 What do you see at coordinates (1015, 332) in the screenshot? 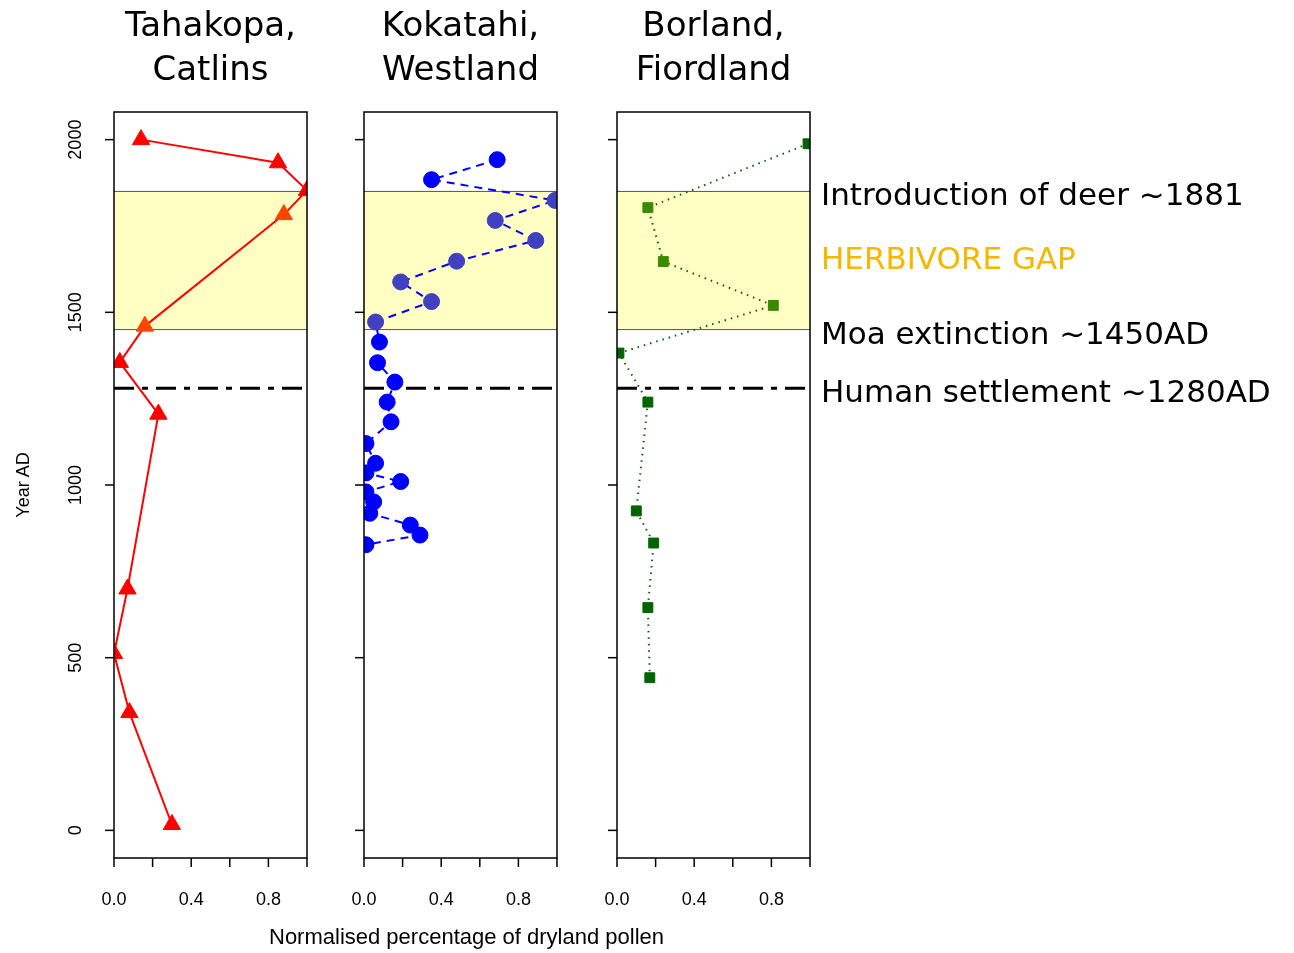
I see `ref-line-label: Moa extinction ~1450AD` at bounding box center [1015, 332].